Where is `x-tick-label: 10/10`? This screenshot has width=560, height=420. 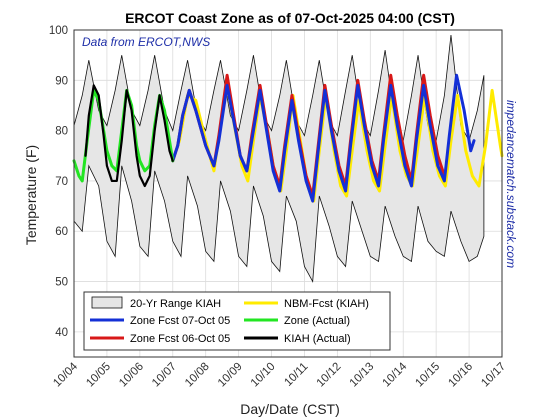
x-tick-label: 10/10 is located at coordinates (263, 375).